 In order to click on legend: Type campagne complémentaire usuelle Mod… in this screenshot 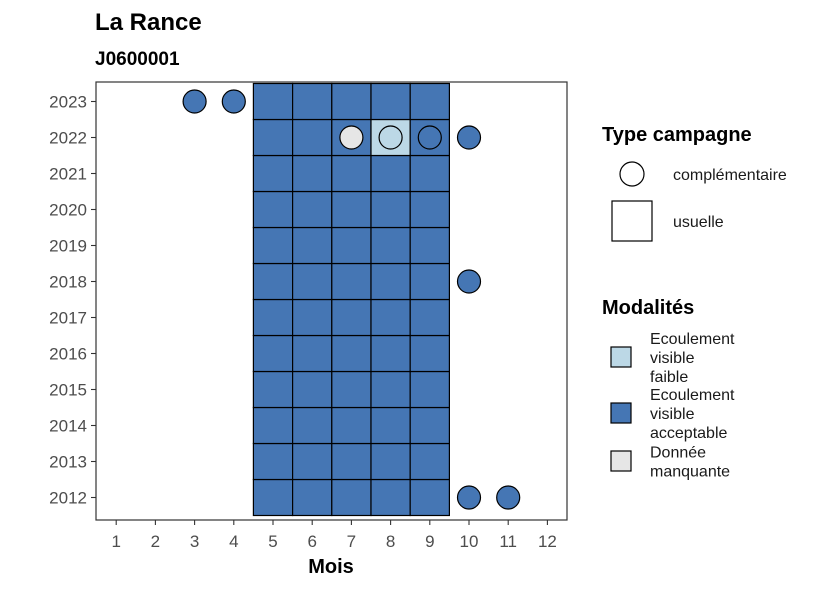, I will do `click(694, 302)`.